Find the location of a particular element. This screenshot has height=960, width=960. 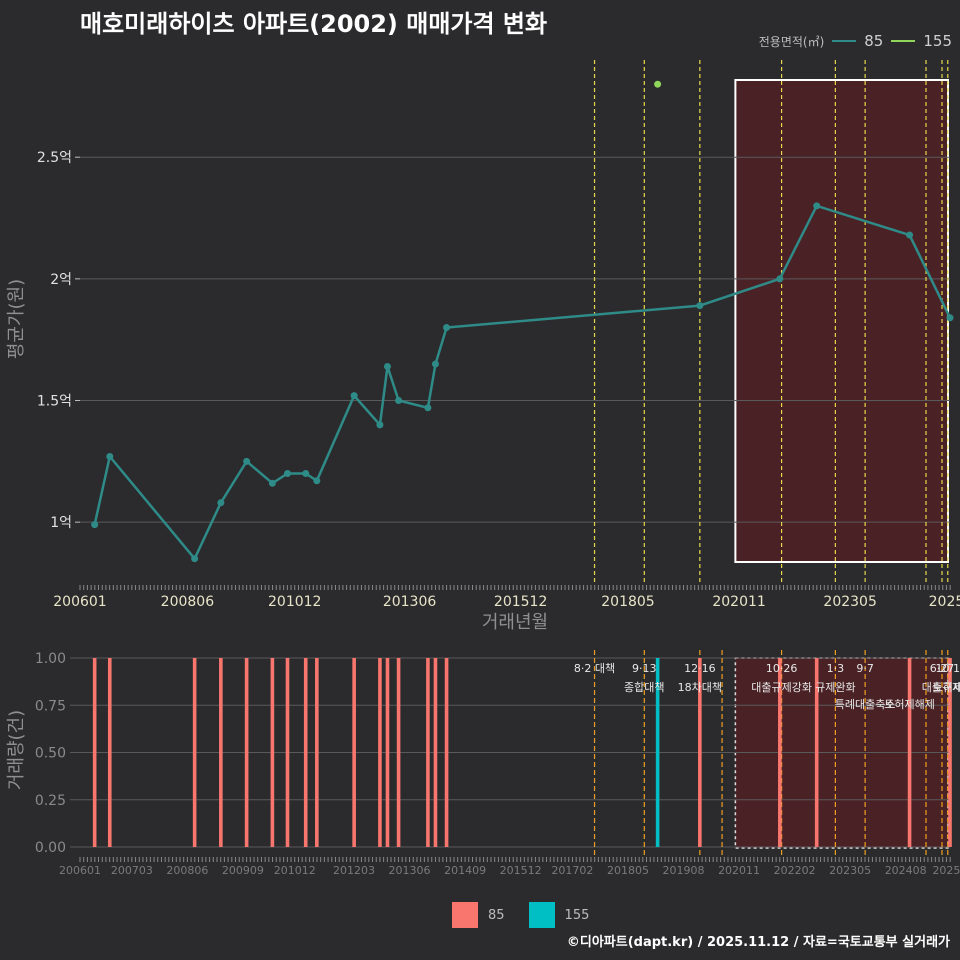

annotation-date: 12·16 is located at coordinates (700, 668).